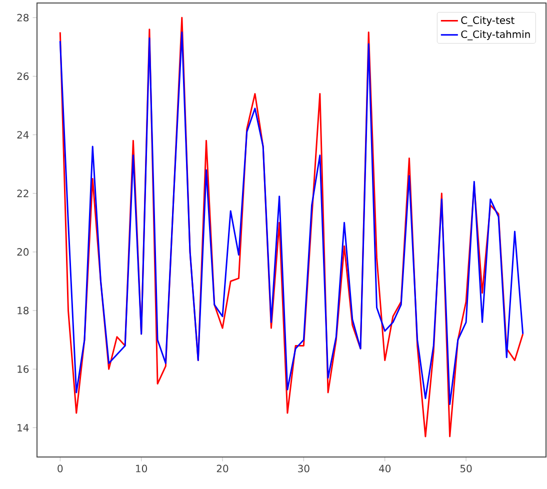 This screenshot has width=547, height=489. What do you see at coordinates (23, 369) in the screenshot?
I see `y-tick-label: 16` at bounding box center [23, 369].